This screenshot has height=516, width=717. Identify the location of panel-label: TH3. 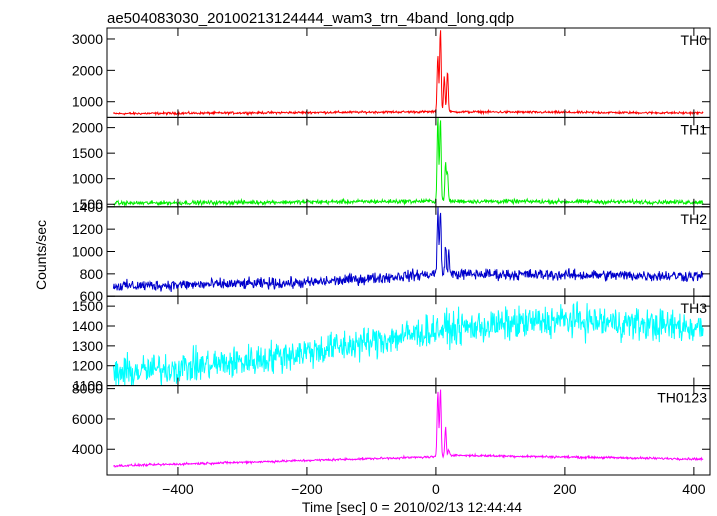
(694, 308).